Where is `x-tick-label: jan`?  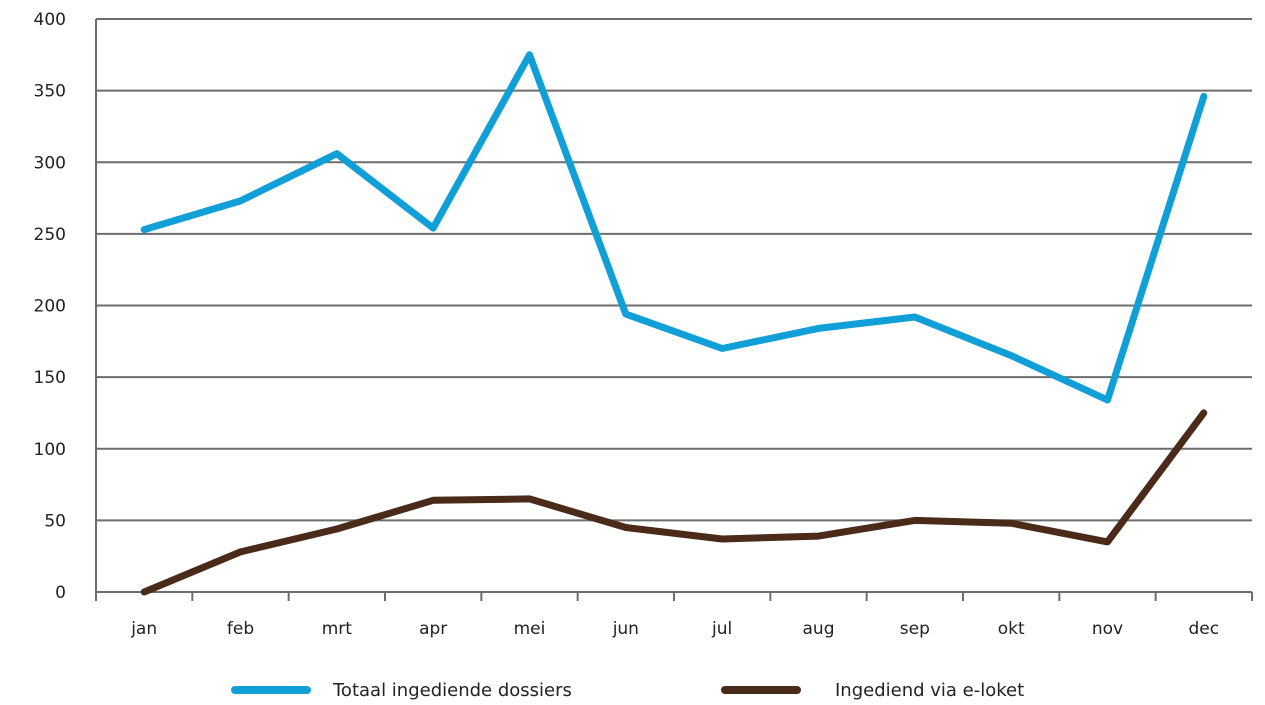 x-tick-label: jan is located at coordinates (143, 629).